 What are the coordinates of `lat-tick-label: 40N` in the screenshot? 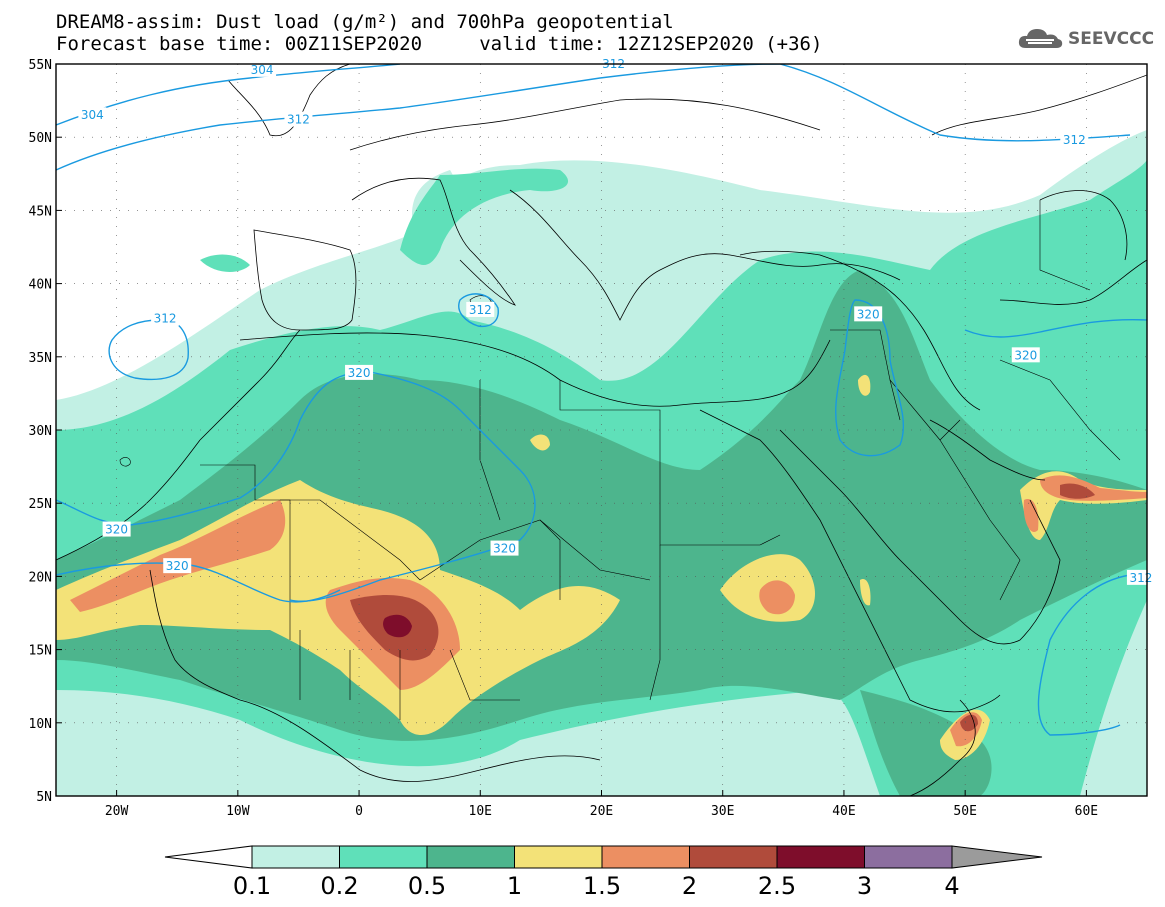 It's located at (40, 285).